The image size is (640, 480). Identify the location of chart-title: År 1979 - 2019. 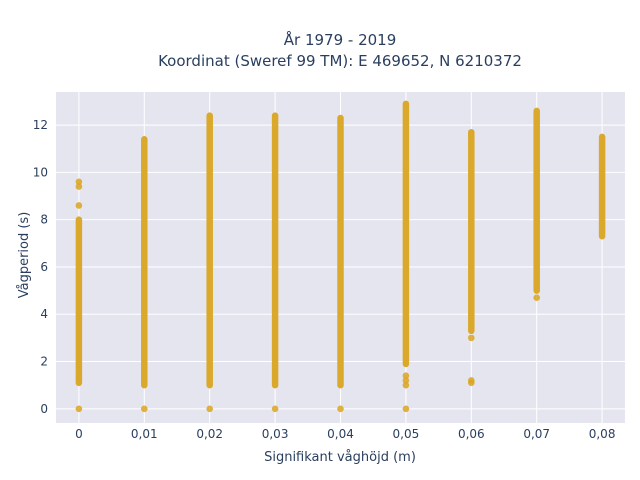
(340, 39).